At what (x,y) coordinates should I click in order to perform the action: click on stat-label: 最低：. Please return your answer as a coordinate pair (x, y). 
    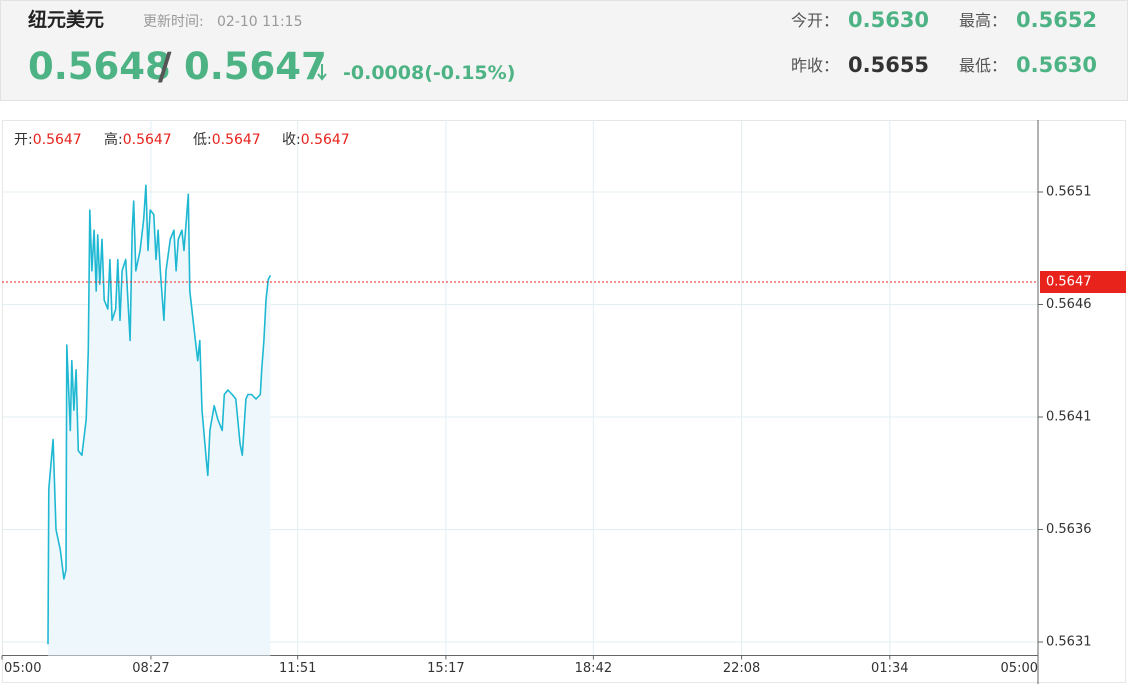
    Looking at the image, I should click on (983, 65).